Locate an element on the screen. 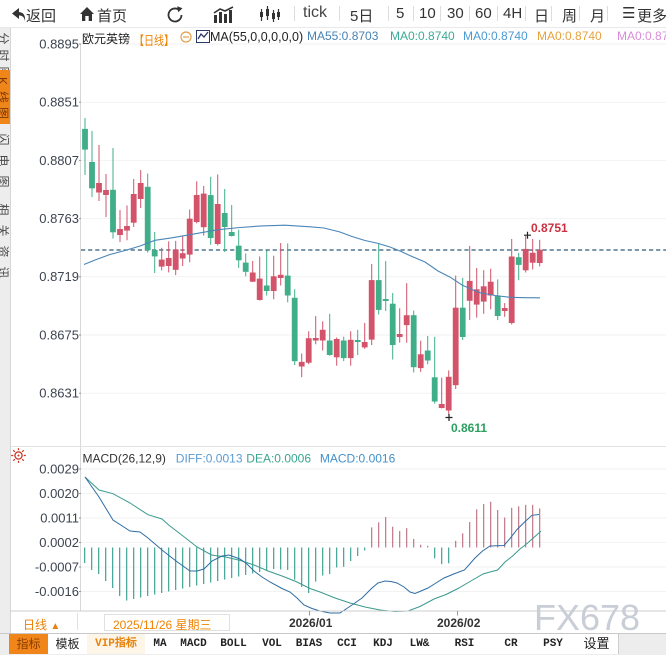 This screenshot has height=655, width=666. svg-text: 0.0029 is located at coordinates (59, 468).